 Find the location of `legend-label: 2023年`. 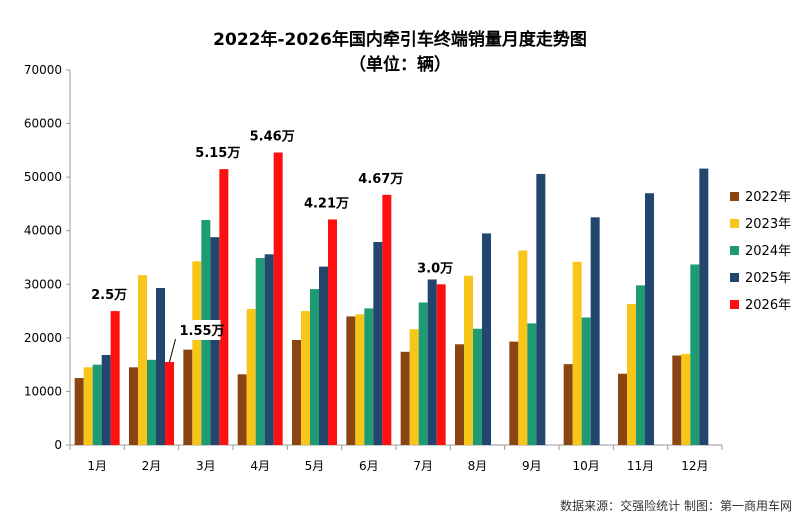

legend-label: 2023年 is located at coordinates (768, 224).